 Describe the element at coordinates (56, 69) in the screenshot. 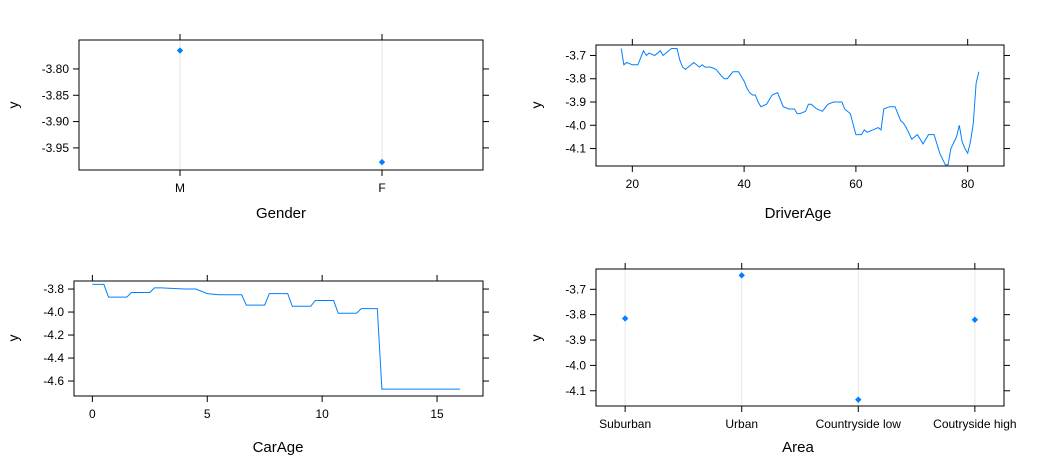

I see `y-tick-label: -3.80` at that location.